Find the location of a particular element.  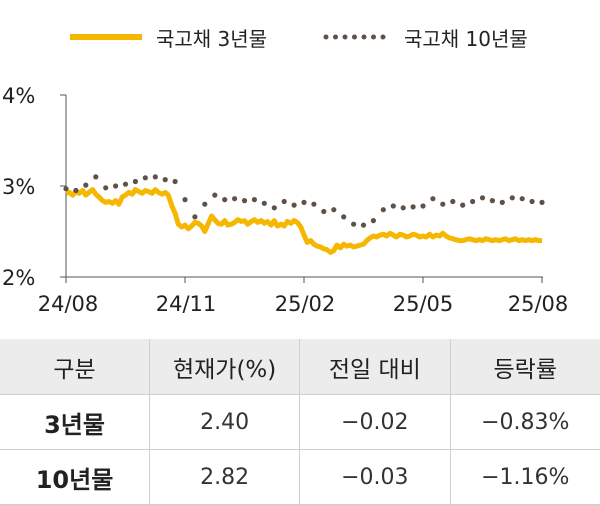

cell-change: −0.03 is located at coordinates (374, 477).